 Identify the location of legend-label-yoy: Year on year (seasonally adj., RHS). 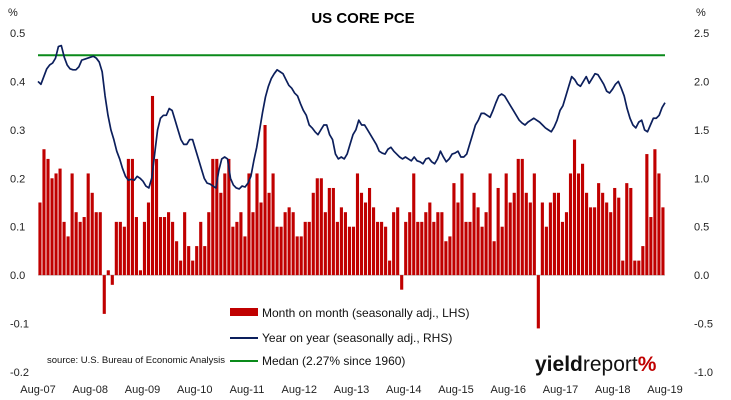
(357, 338).